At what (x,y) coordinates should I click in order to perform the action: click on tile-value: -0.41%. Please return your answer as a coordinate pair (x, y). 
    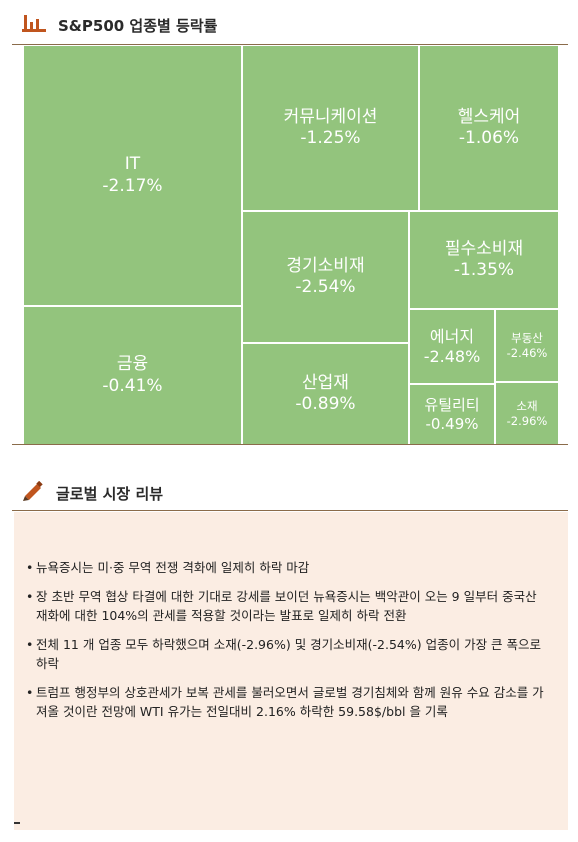
    Looking at the image, I should click on (132, 385).